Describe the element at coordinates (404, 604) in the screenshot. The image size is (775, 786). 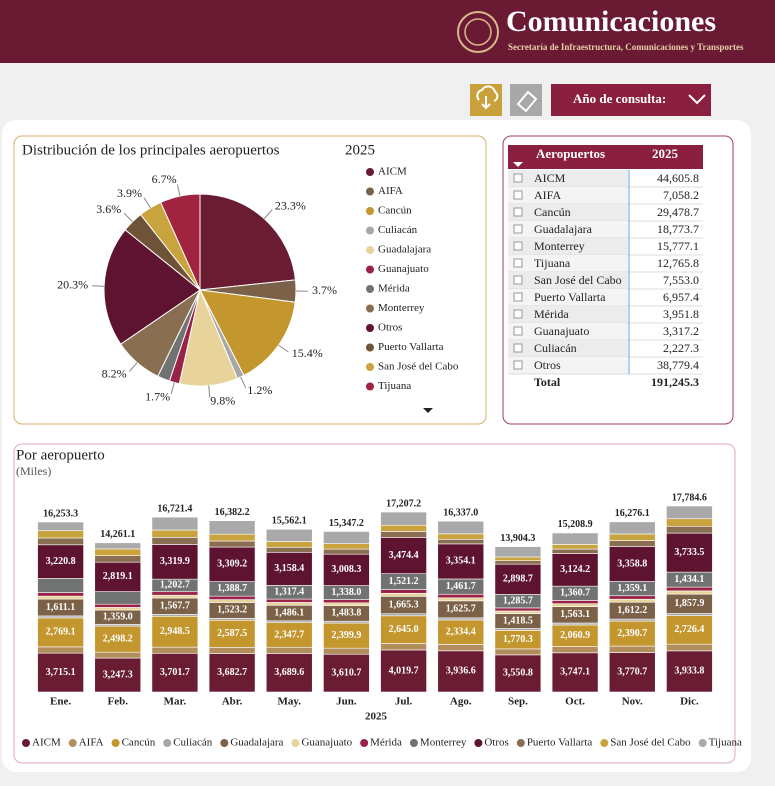
I see `bar-value-label: 1,665.3` at that location.